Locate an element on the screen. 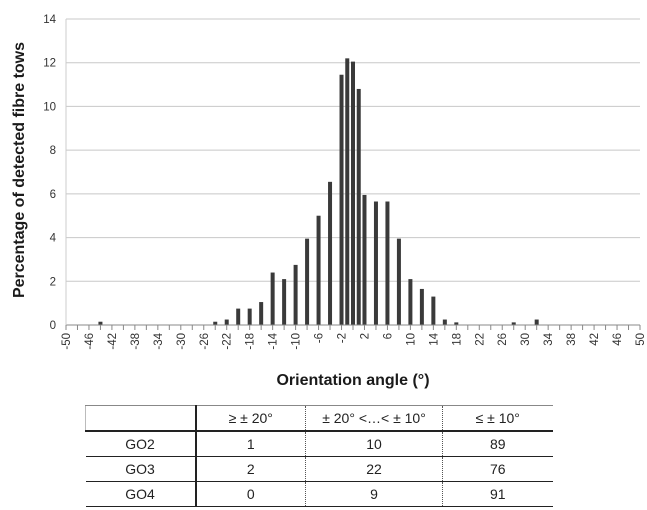  table-row: GO3 2 22 76 is located at coordinates (319, 469).